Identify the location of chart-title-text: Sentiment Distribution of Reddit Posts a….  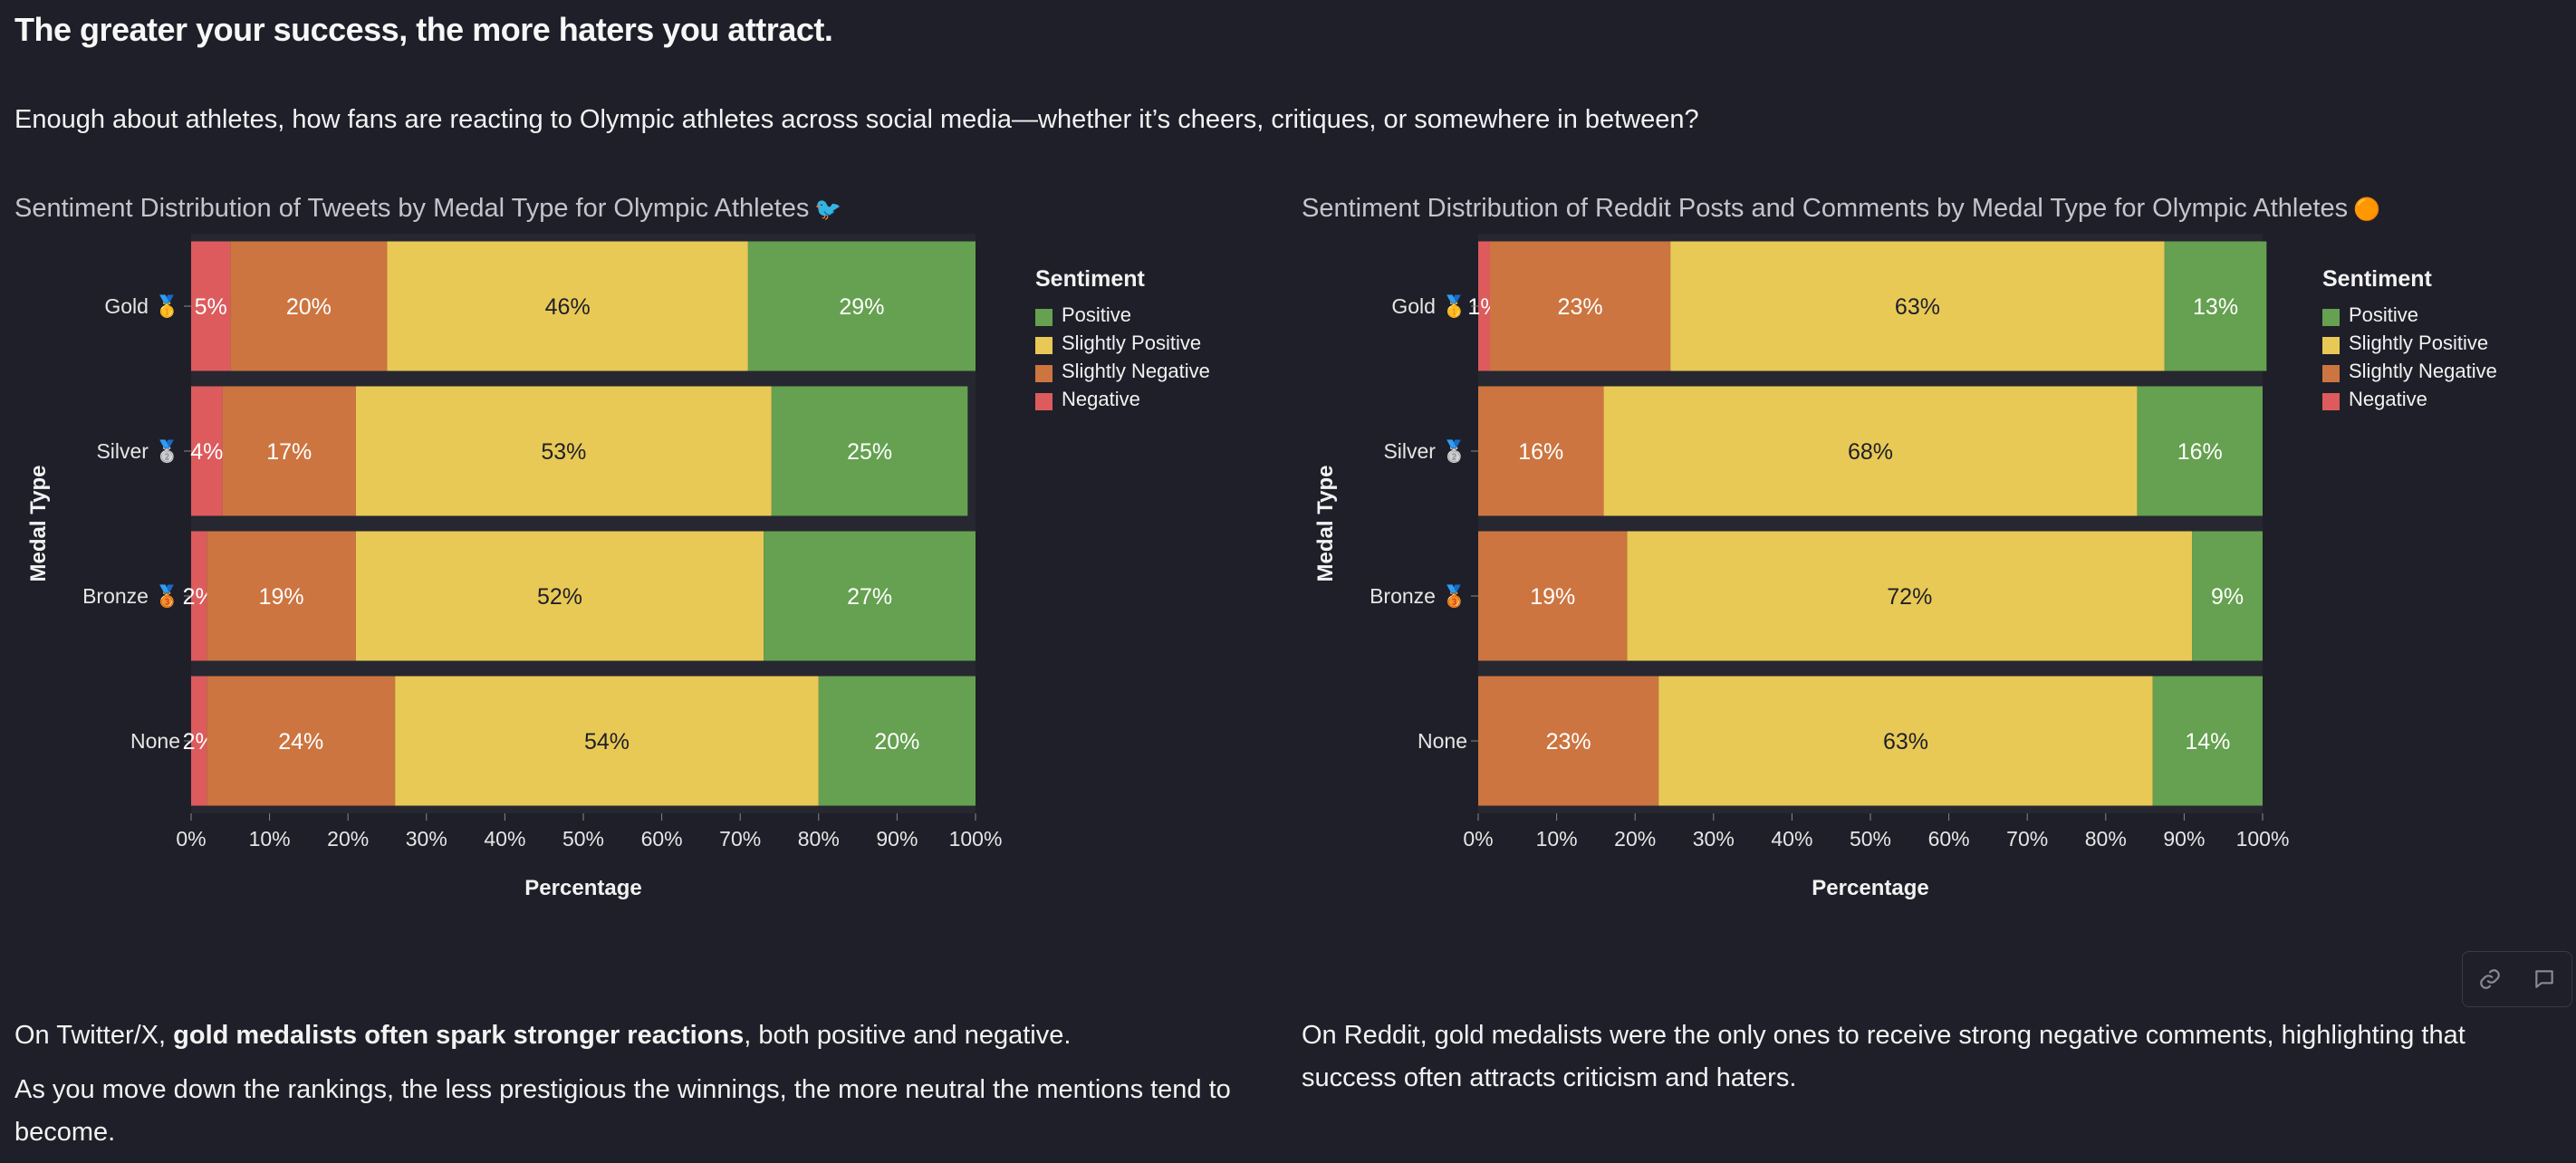
(1825, 208).